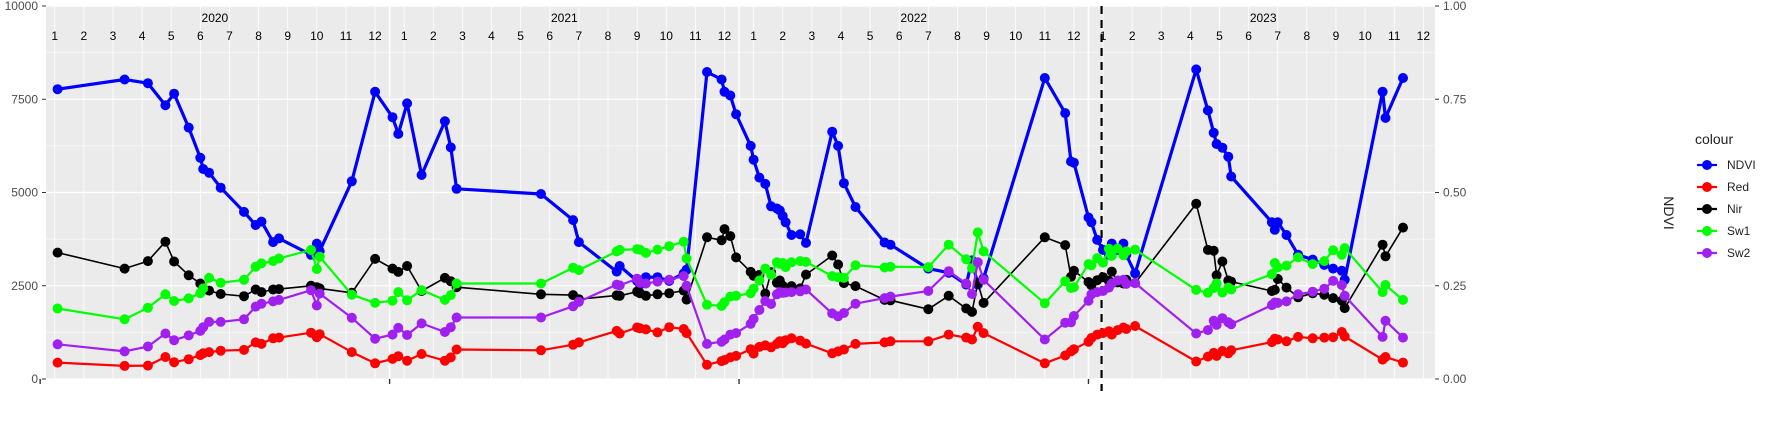  What do you see at coordinates (1741, 165) in the screenshot?
I see `legend-label: NDVI` at bounding box center [1741, 165].